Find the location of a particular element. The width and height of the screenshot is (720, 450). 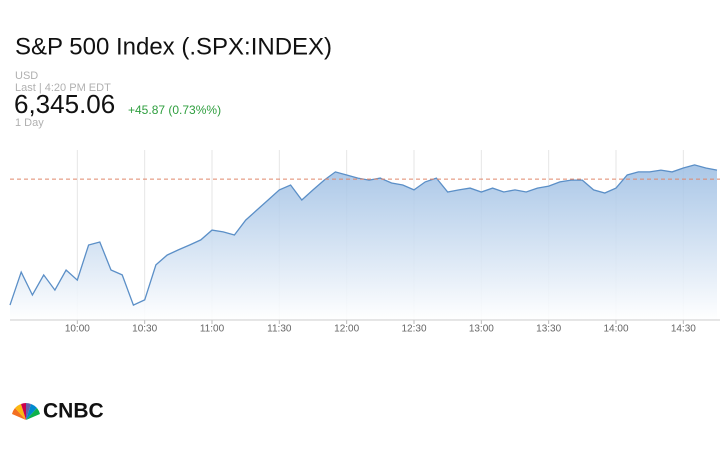

x-tick-label: 14:00 is located at coordinates (615, 329).